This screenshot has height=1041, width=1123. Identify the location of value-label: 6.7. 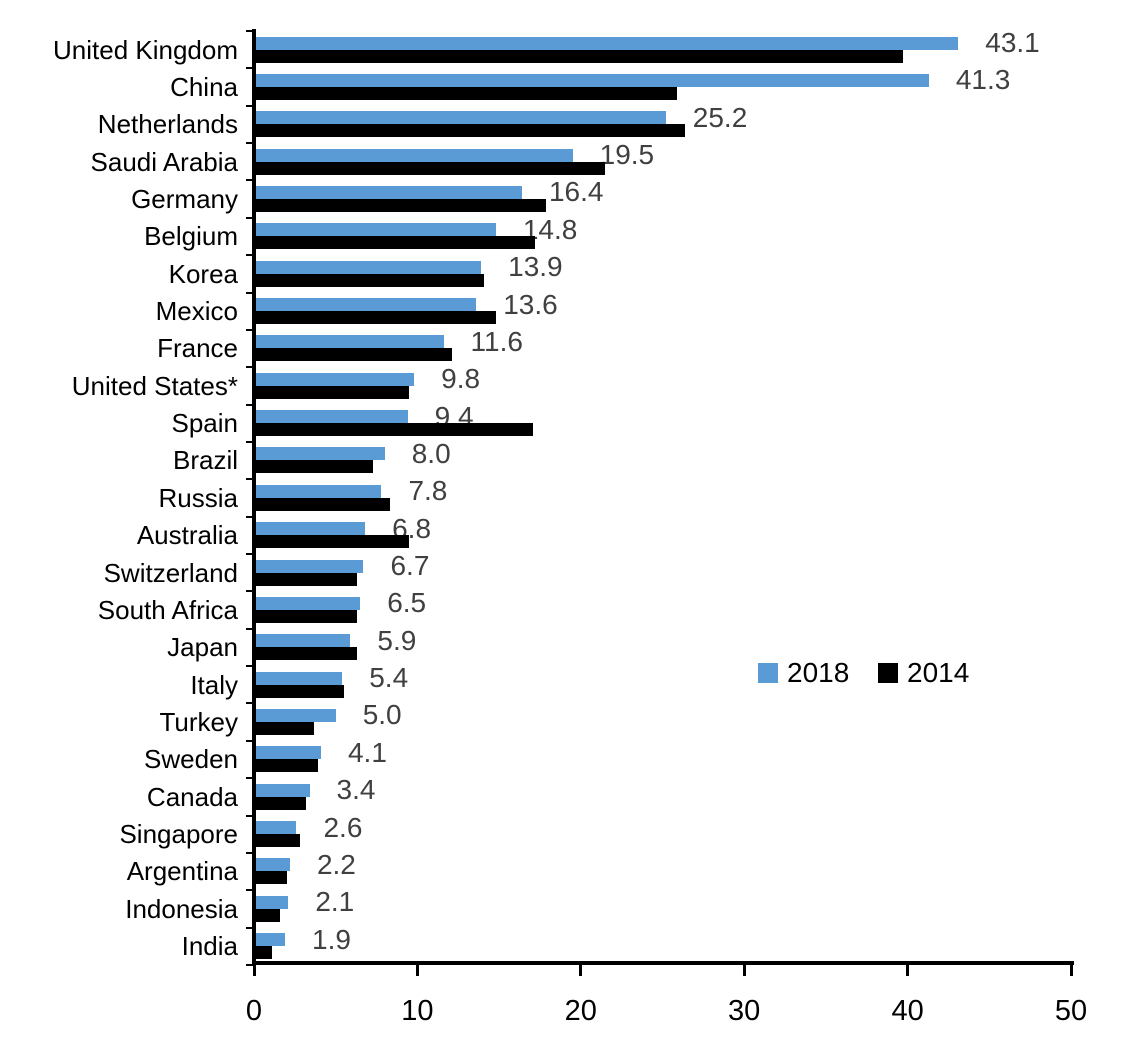
(410, 566).